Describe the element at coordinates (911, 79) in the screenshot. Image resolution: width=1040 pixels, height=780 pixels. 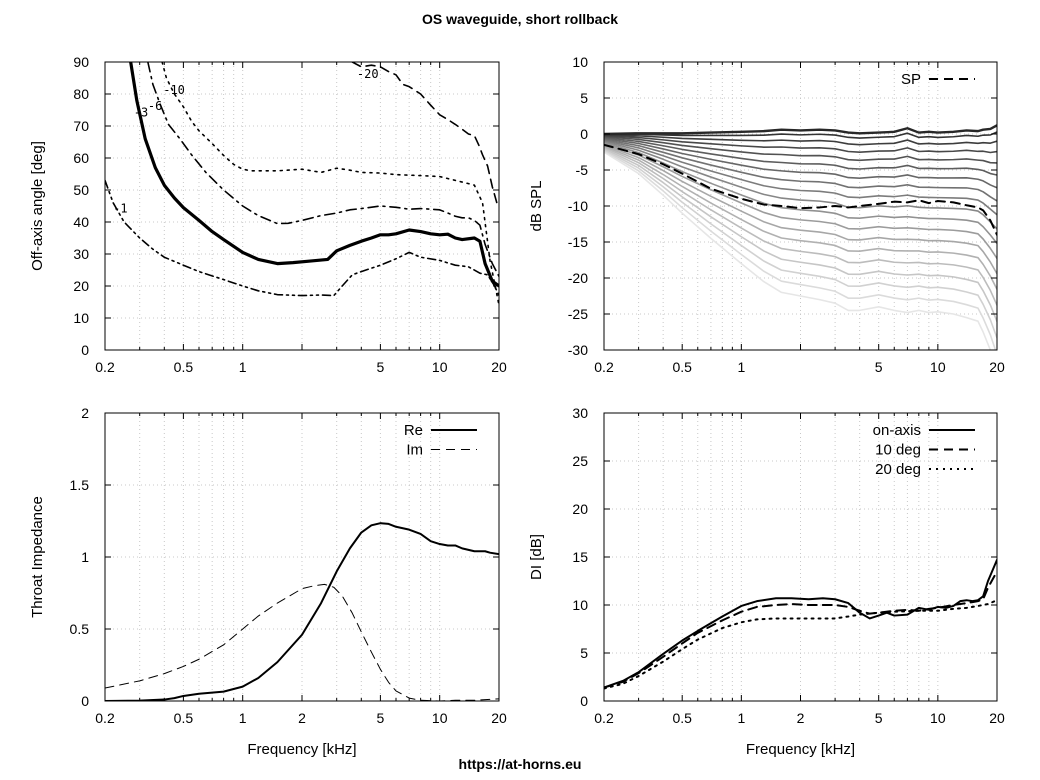
I see `legend-label-SP: SP` at that location.